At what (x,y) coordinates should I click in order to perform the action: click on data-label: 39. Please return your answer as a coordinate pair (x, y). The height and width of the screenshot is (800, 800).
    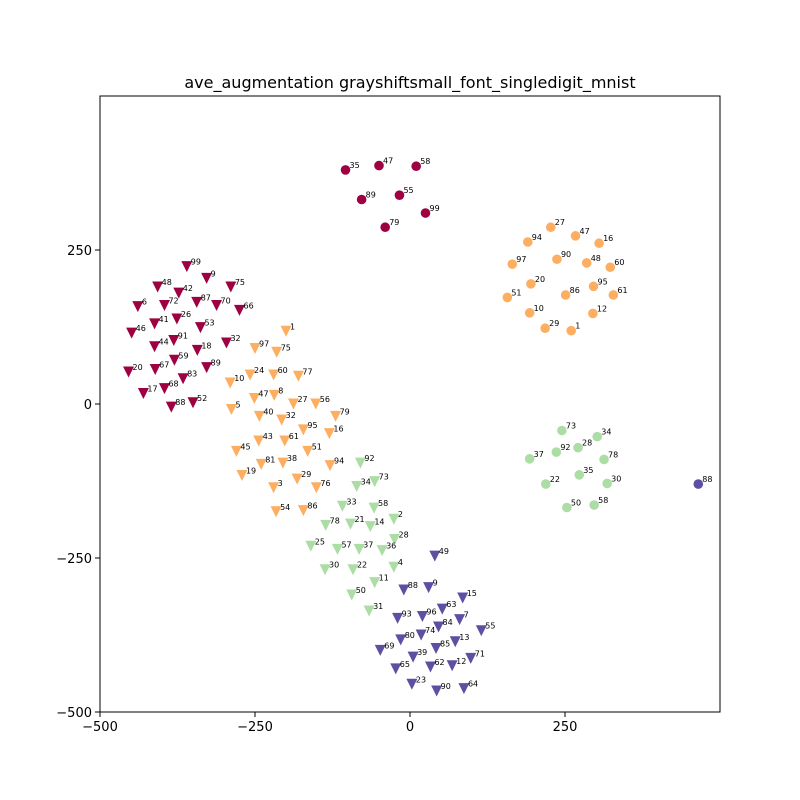
    Looking at the image, I should click on (422, 652).